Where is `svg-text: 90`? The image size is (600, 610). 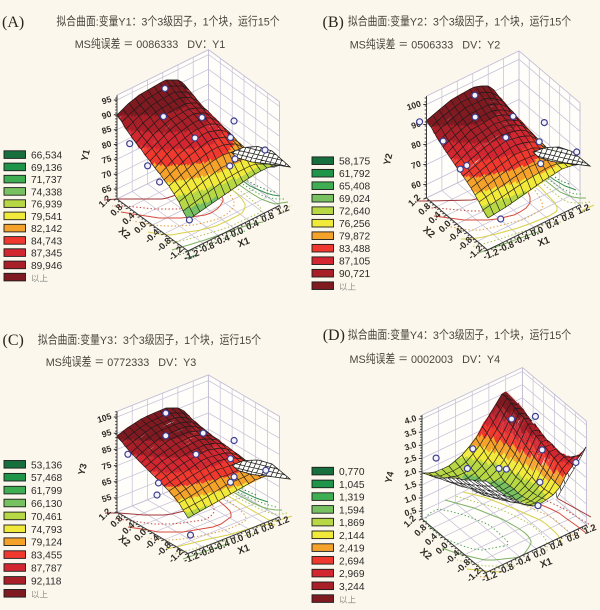 svg-text: 90 is located at coordinates (106, 115).